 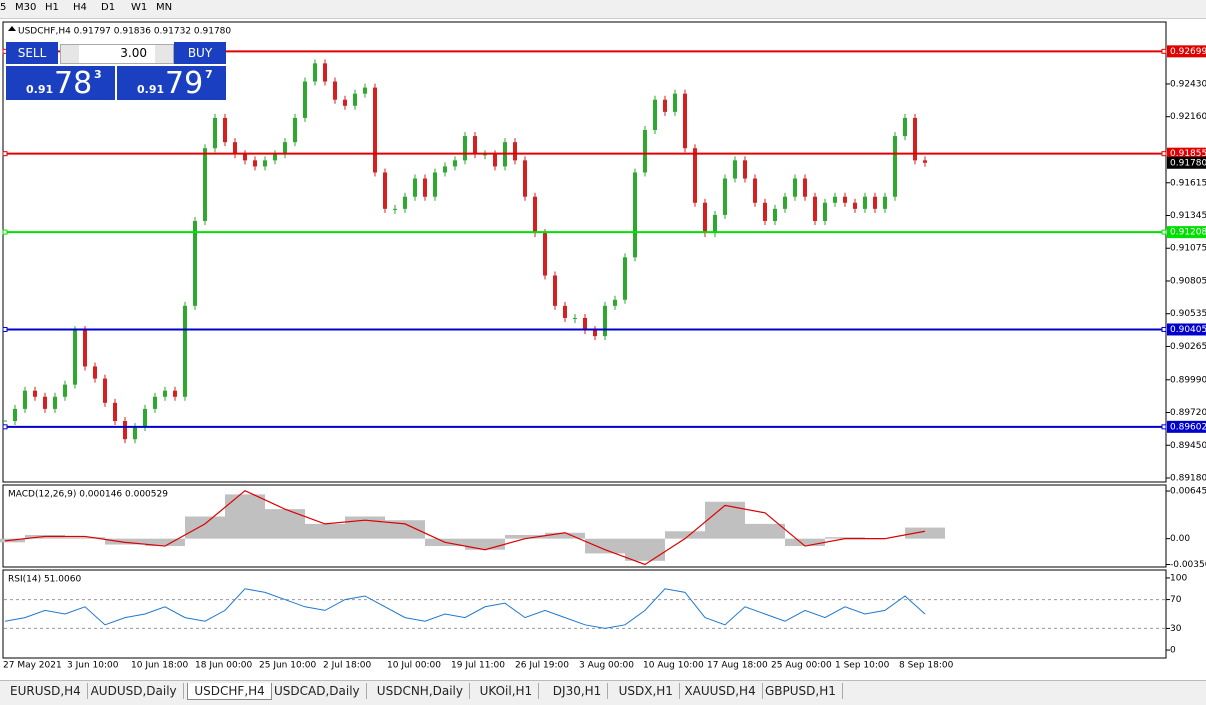 I want to click on ask-big: 79, so click(x=184, y=83).